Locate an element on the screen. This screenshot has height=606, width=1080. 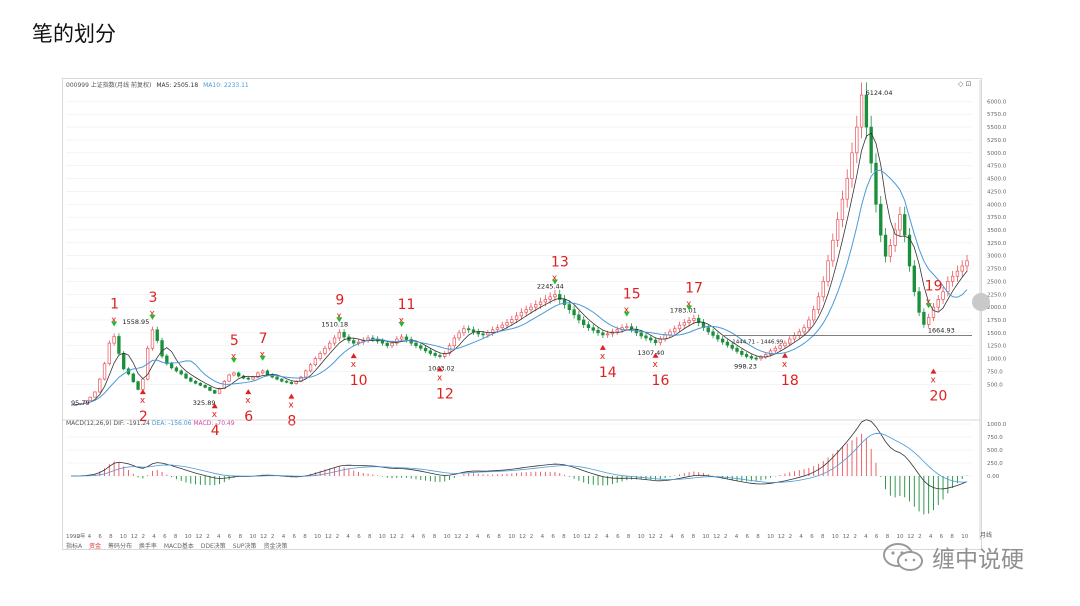
price-annotation: 998.23 is located at coordinates (745, 367).